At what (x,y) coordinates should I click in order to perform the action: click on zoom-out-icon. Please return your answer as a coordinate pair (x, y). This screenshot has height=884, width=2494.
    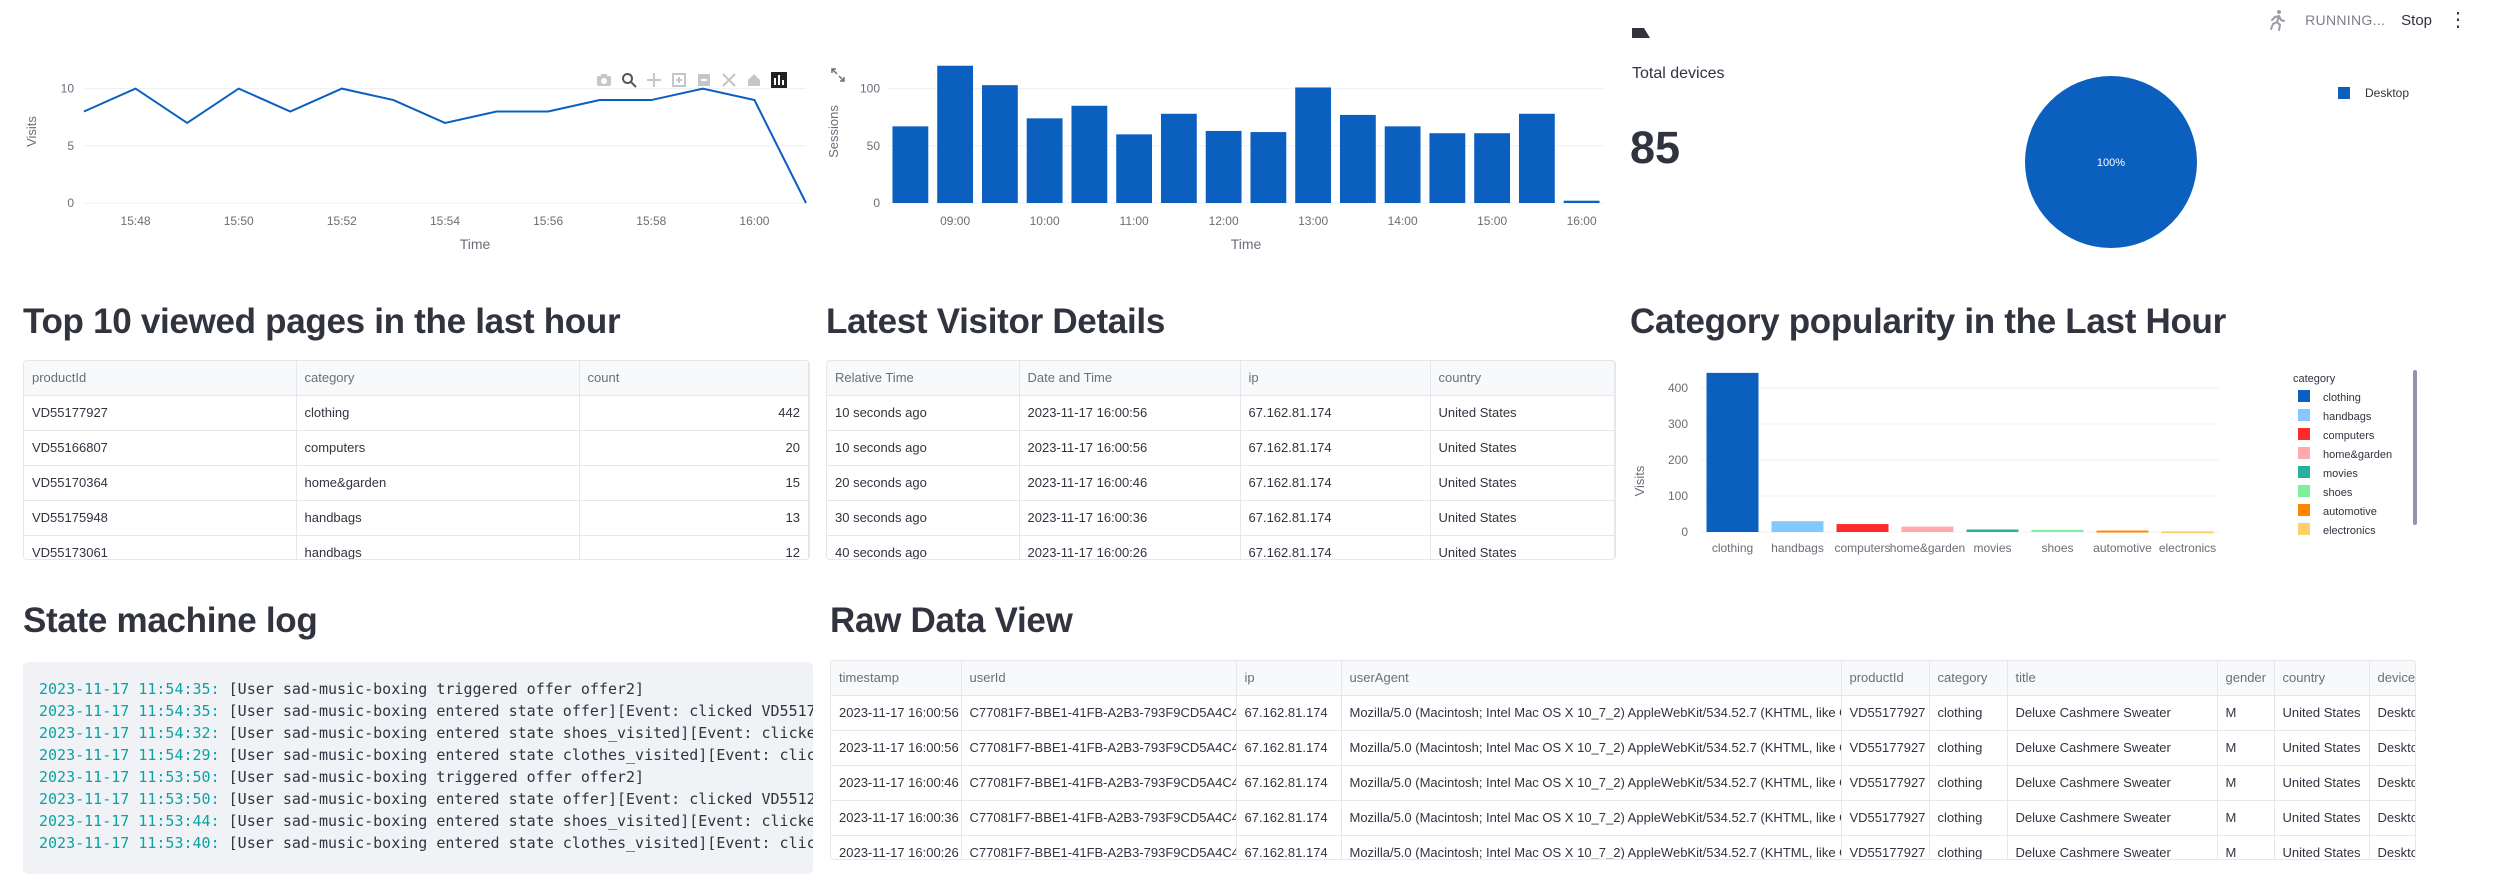
    Looking at the image, I should click on (704, 80).